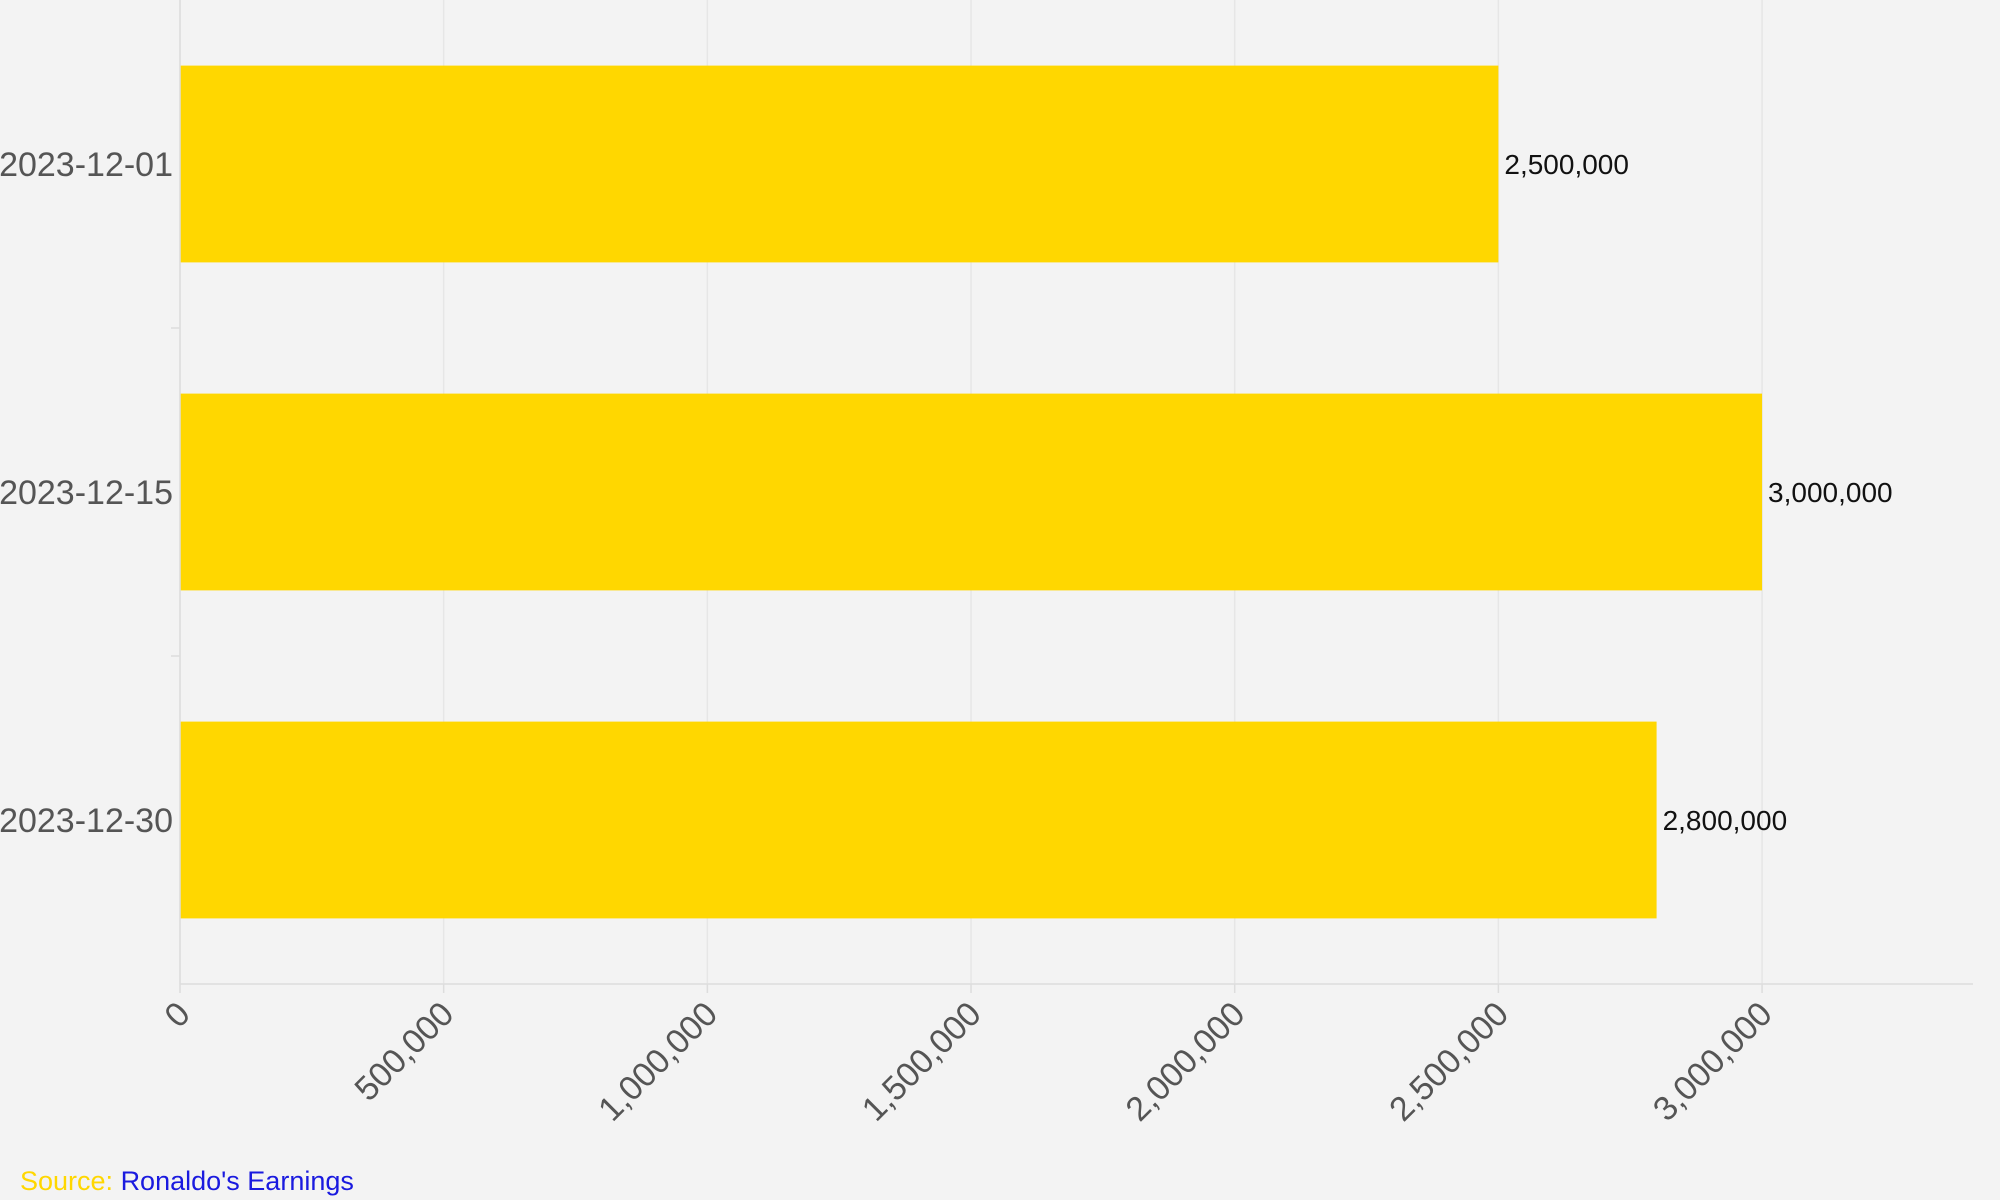  Describe the element at coordinates (1449, 1062) in the screenshot. I see `x-tick-label: 2,500,000` at that location.